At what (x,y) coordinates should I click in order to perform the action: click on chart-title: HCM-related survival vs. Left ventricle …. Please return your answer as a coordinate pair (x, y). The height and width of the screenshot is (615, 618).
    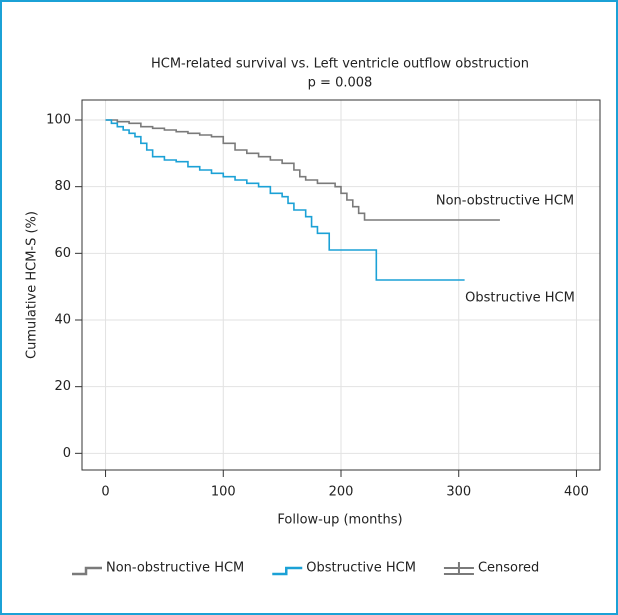
    Looking at the image, I should click on (340, 64).